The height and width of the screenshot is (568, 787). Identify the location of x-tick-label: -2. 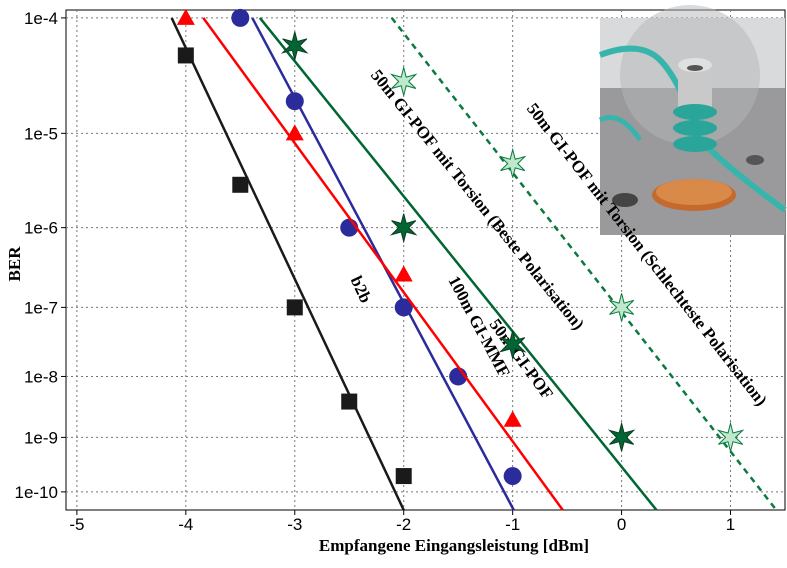
(403, 524).